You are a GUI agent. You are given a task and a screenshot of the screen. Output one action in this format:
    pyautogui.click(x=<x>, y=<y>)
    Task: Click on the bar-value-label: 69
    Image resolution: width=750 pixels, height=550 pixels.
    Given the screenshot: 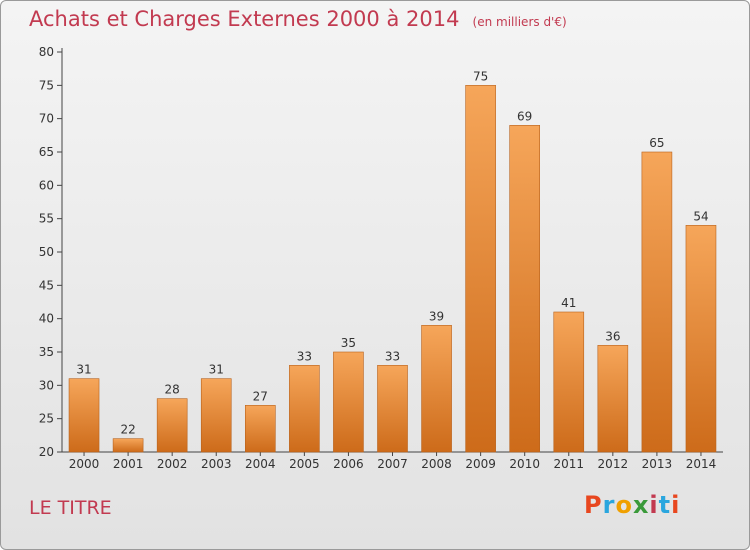 What is the action you would take?
    pyautogui.click(x=524, y=116)
    